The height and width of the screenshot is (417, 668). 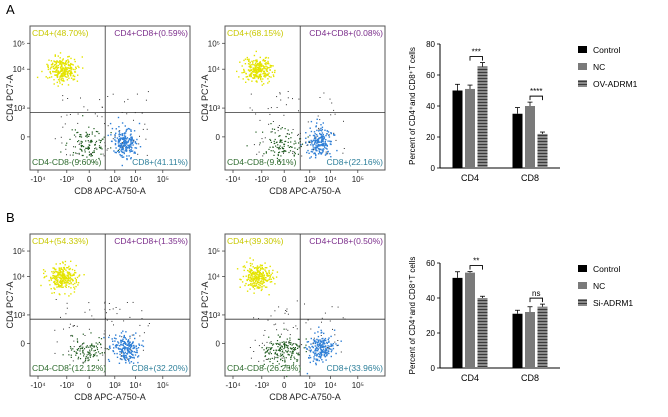 What do you see at coordinates (67, 179) in the screenshot?
I see `x-tick-label: -10³` at bounding box center [67, 179].